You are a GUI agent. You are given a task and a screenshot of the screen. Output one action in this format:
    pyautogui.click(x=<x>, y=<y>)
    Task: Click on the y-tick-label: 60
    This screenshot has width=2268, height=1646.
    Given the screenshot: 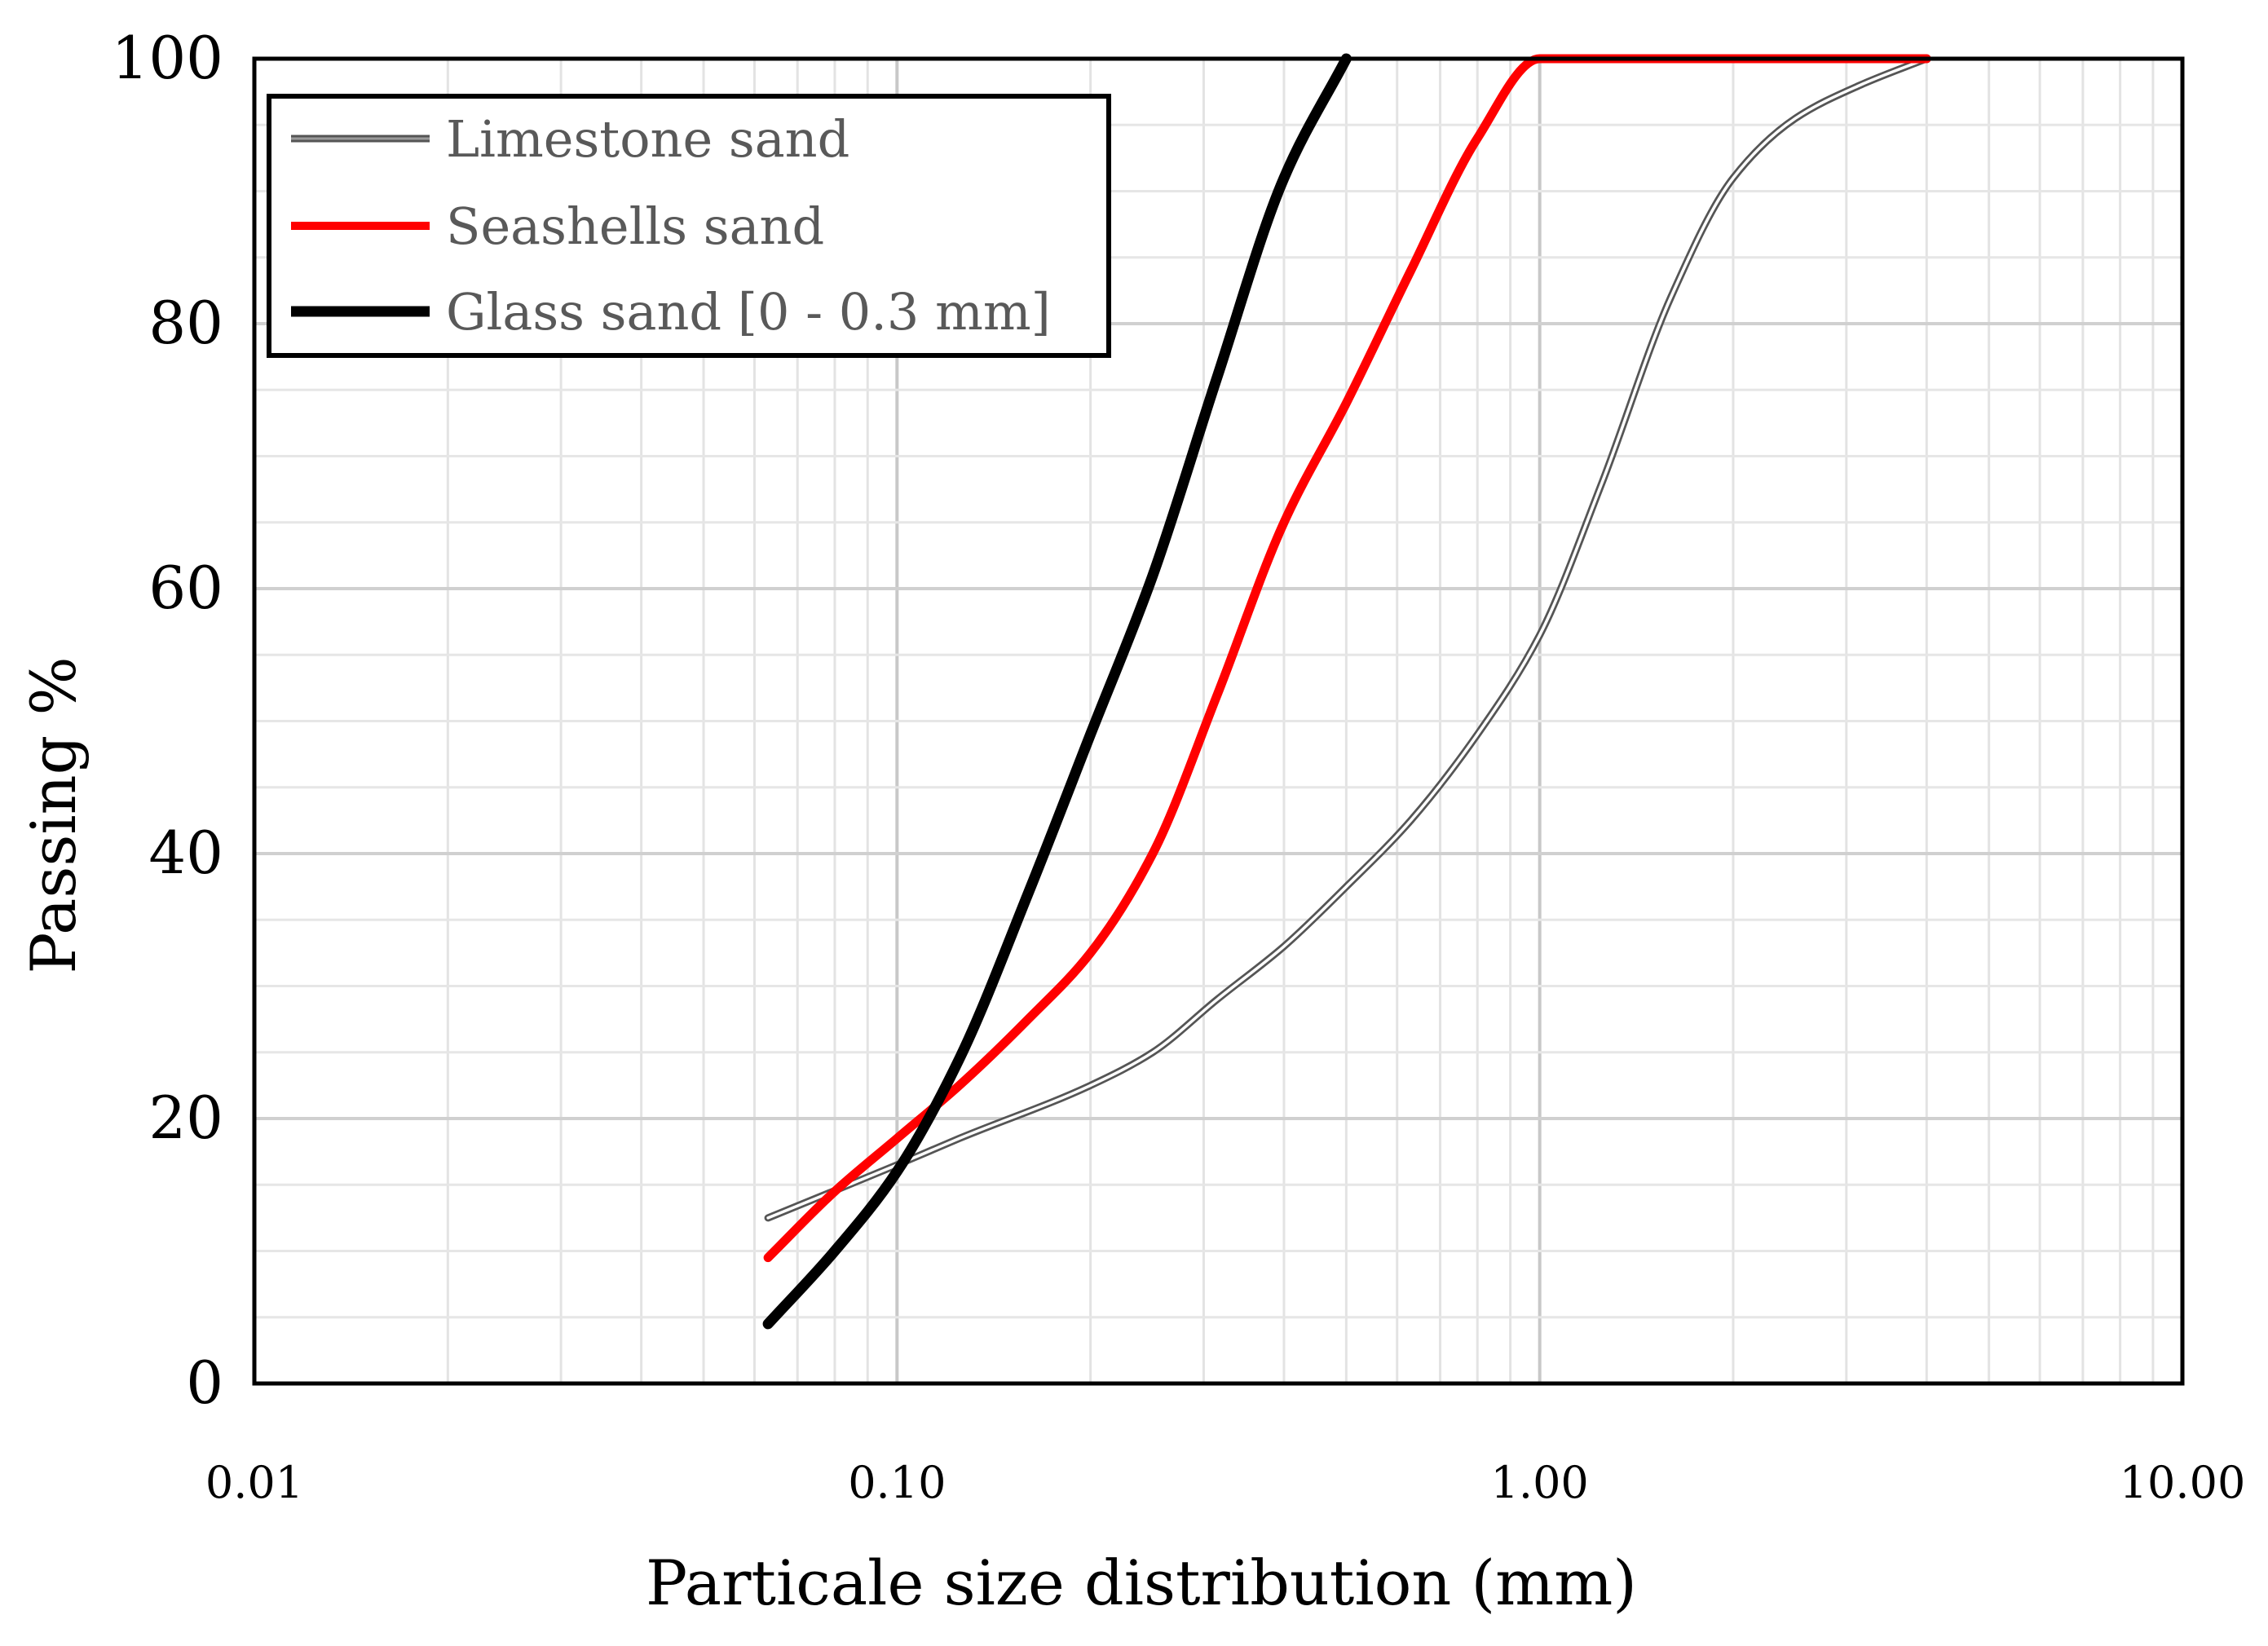 What is the action you would take?
    pyautogui.click(x=185, y=588)
    